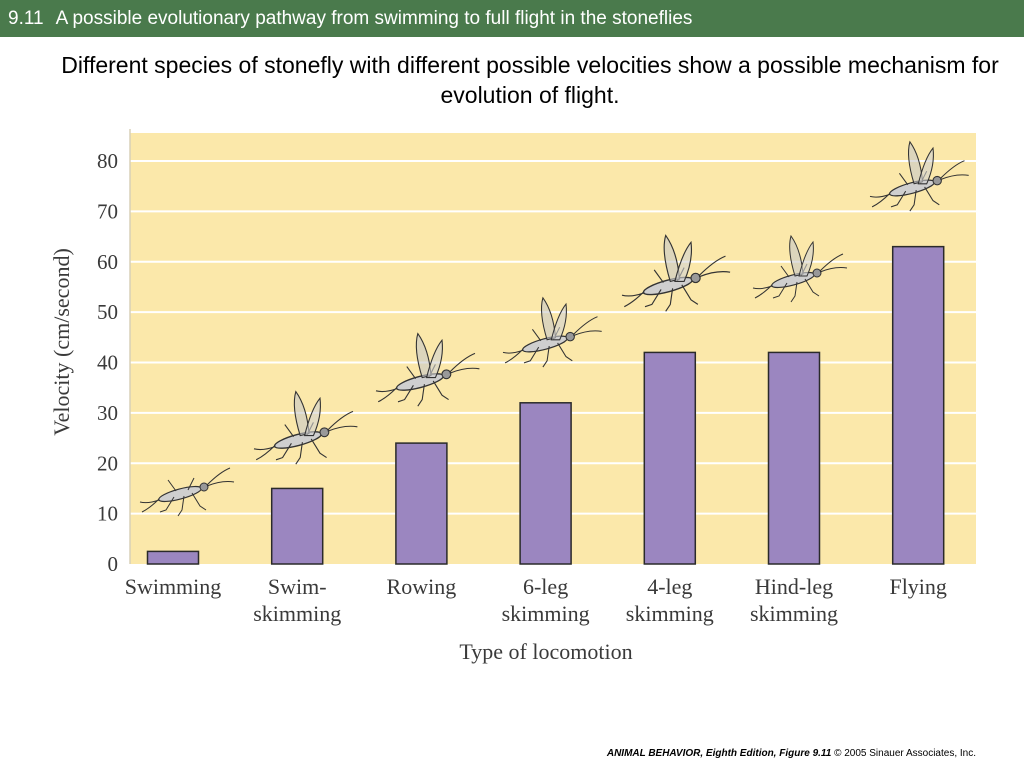 Image resolution: width=1024 pixels, height=768 pixels. Describe the element at coordinates (545, 651) in the screenshot. I see `x-axis-label: Type of locomotion` at that location.